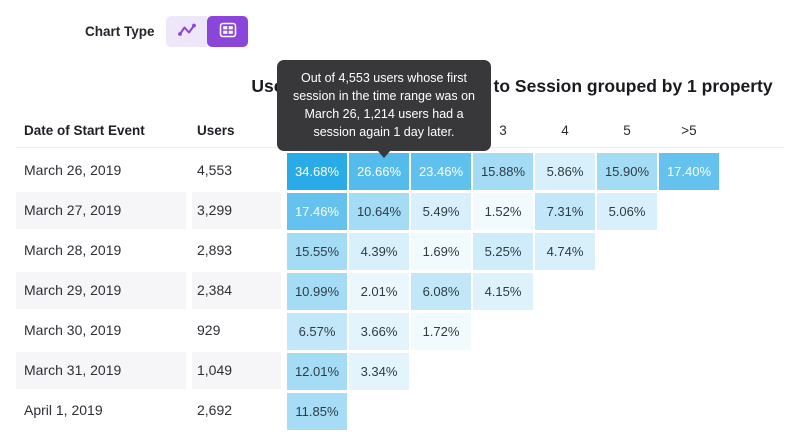  What do you see at coordinates (503, 130) in the screenshot?
I see `column-header-period-3: 3` at bounding box center [503, 130].